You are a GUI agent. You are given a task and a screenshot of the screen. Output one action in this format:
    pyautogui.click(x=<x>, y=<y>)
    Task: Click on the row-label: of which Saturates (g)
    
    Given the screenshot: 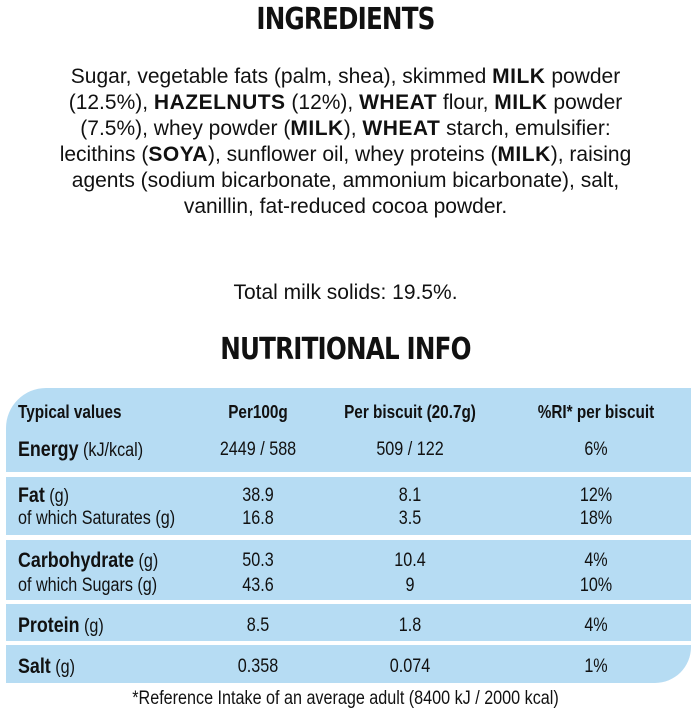 What is the action you would take?
    pyautogui.click(x=97, y=518)
    